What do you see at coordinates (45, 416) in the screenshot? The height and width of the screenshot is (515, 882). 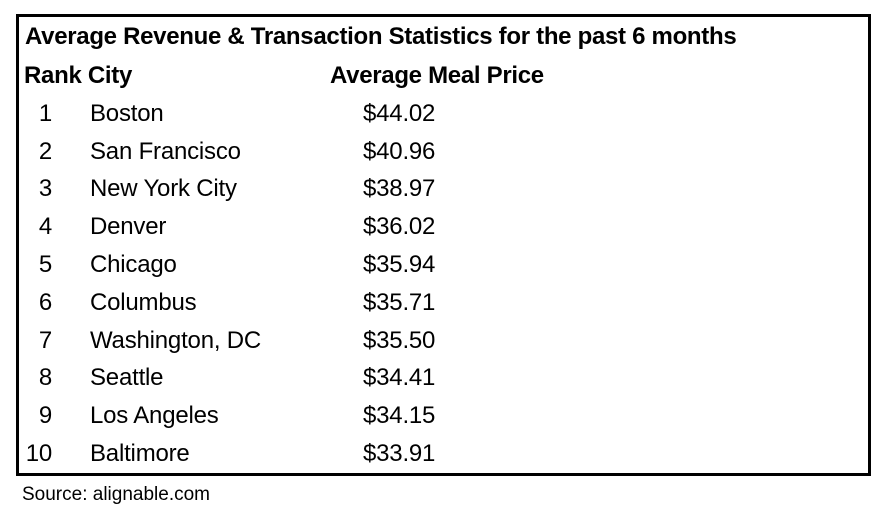 I see `rank-cell: 9` at bounding box center [45, 416].